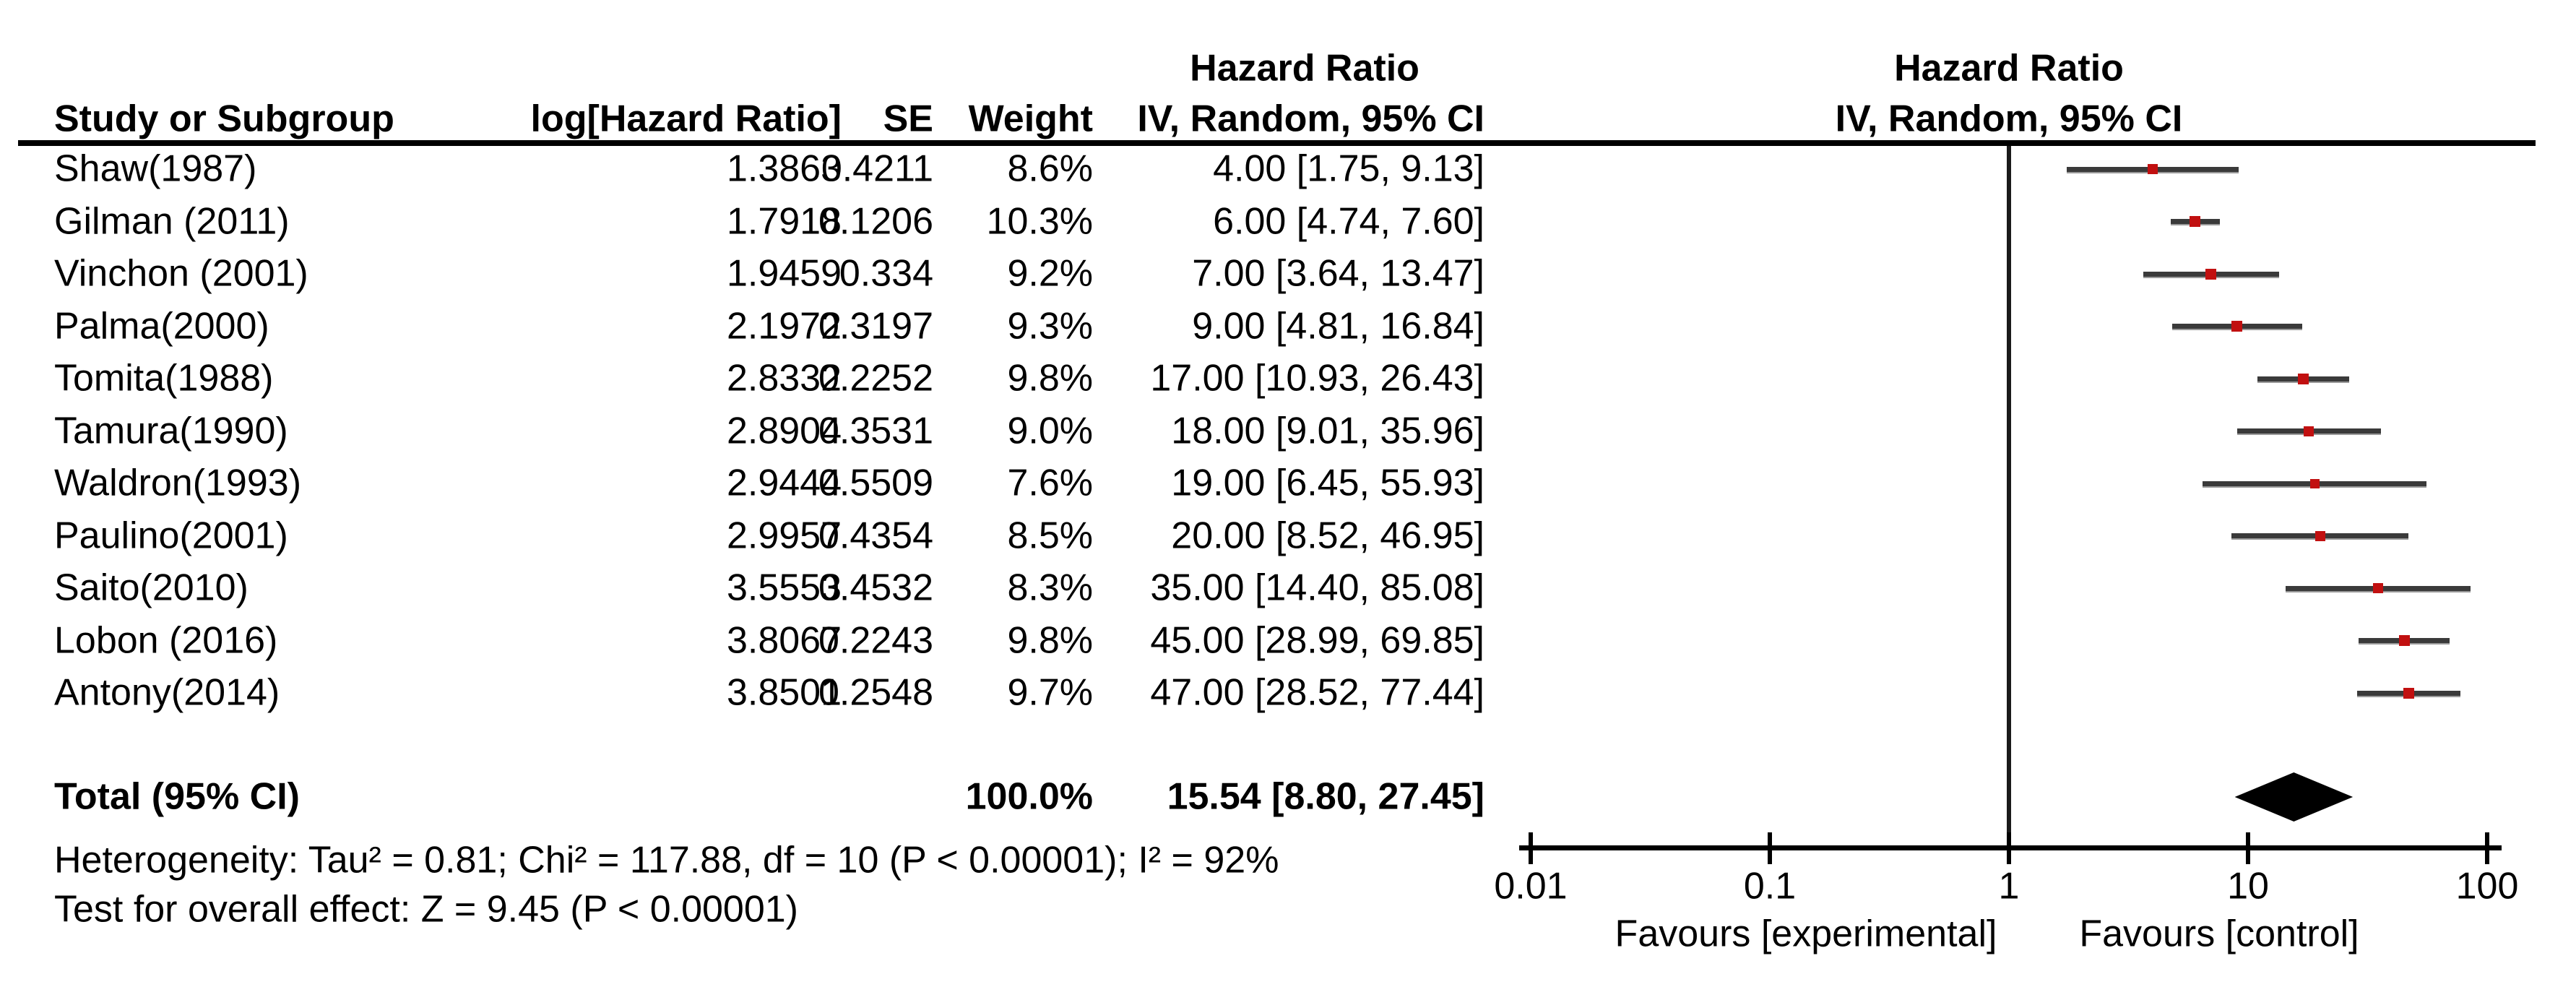 The width and height of the screenshot is (2576, 1000). Describe the element at coordinates (1029, 796) in the screenshot. I see `total-weight: 100.0%` at that location.